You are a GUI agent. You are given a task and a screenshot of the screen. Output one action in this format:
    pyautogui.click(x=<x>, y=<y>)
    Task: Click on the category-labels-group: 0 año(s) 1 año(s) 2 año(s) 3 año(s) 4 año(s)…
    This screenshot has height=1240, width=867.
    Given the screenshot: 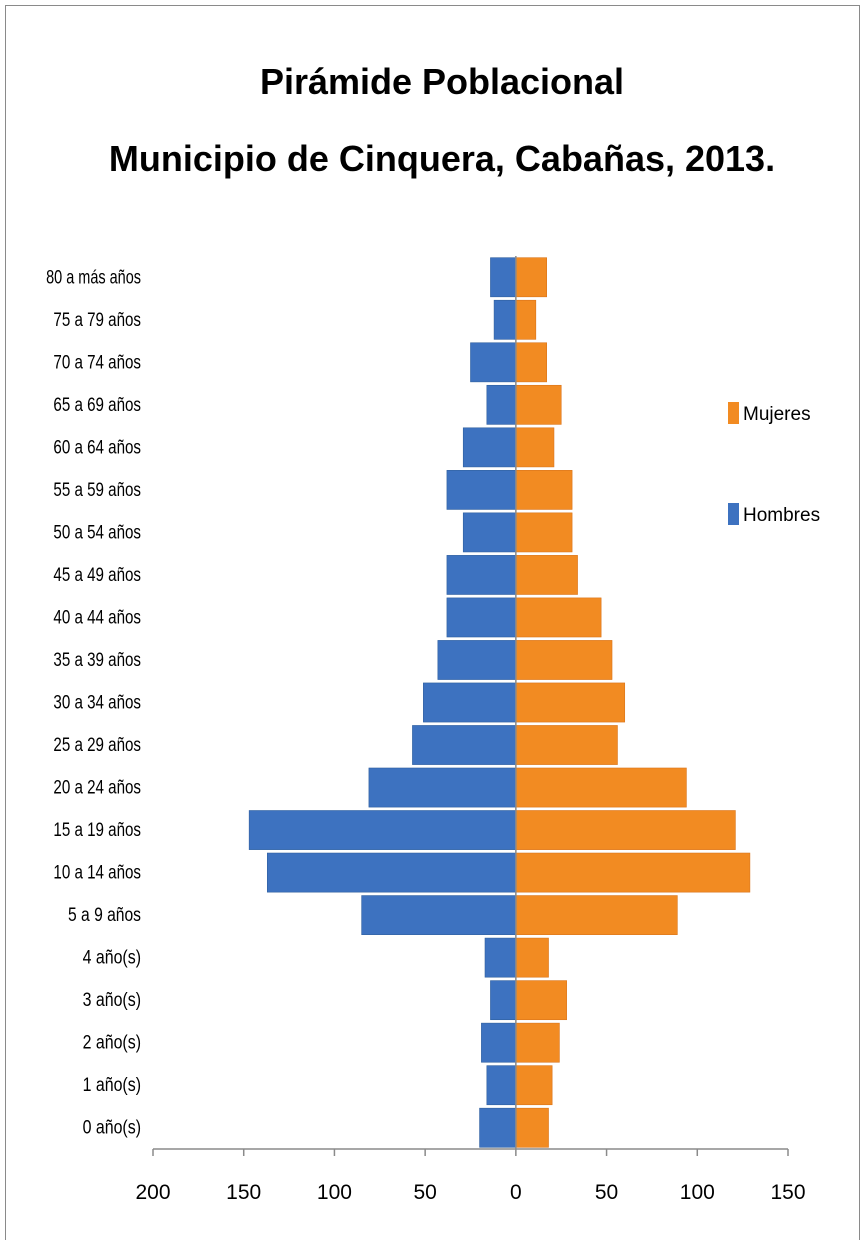 What is the action you would take?
    pyautogui.click(x=93, y=702)
    